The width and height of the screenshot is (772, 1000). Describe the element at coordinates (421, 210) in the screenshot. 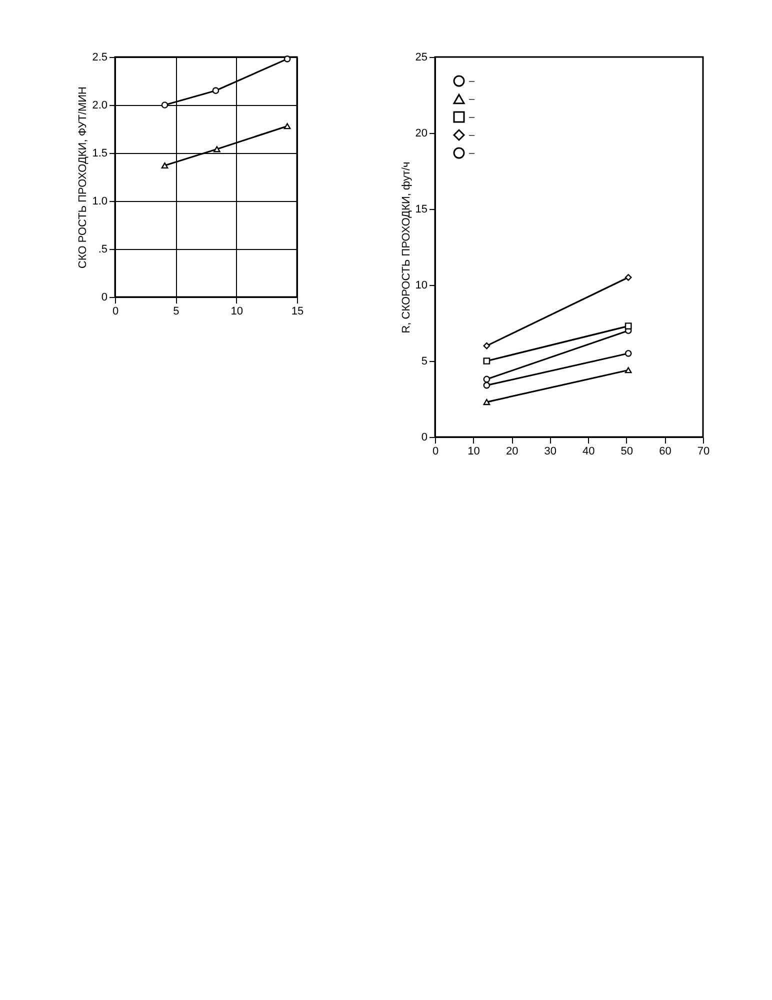

I see `y-tick-label: 15` at that location.